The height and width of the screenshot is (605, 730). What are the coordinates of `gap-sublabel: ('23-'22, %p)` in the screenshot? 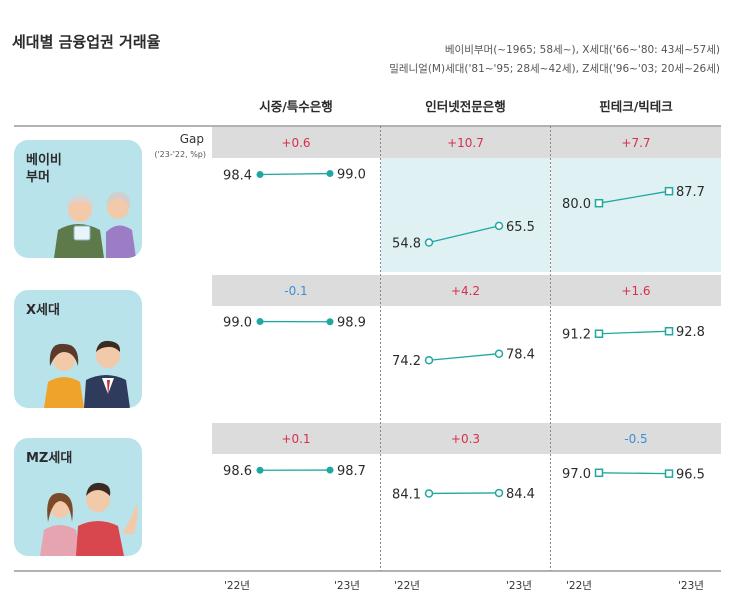 It's located at (180, 154).